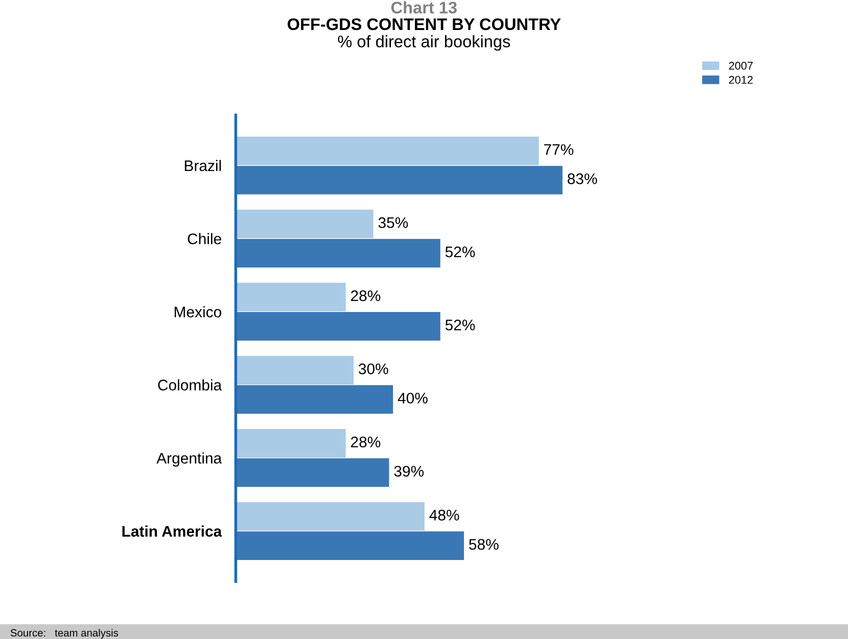 This screenshot has width=848, height=639. I want to click on y-tick-label: Chile, so click(205, 238).